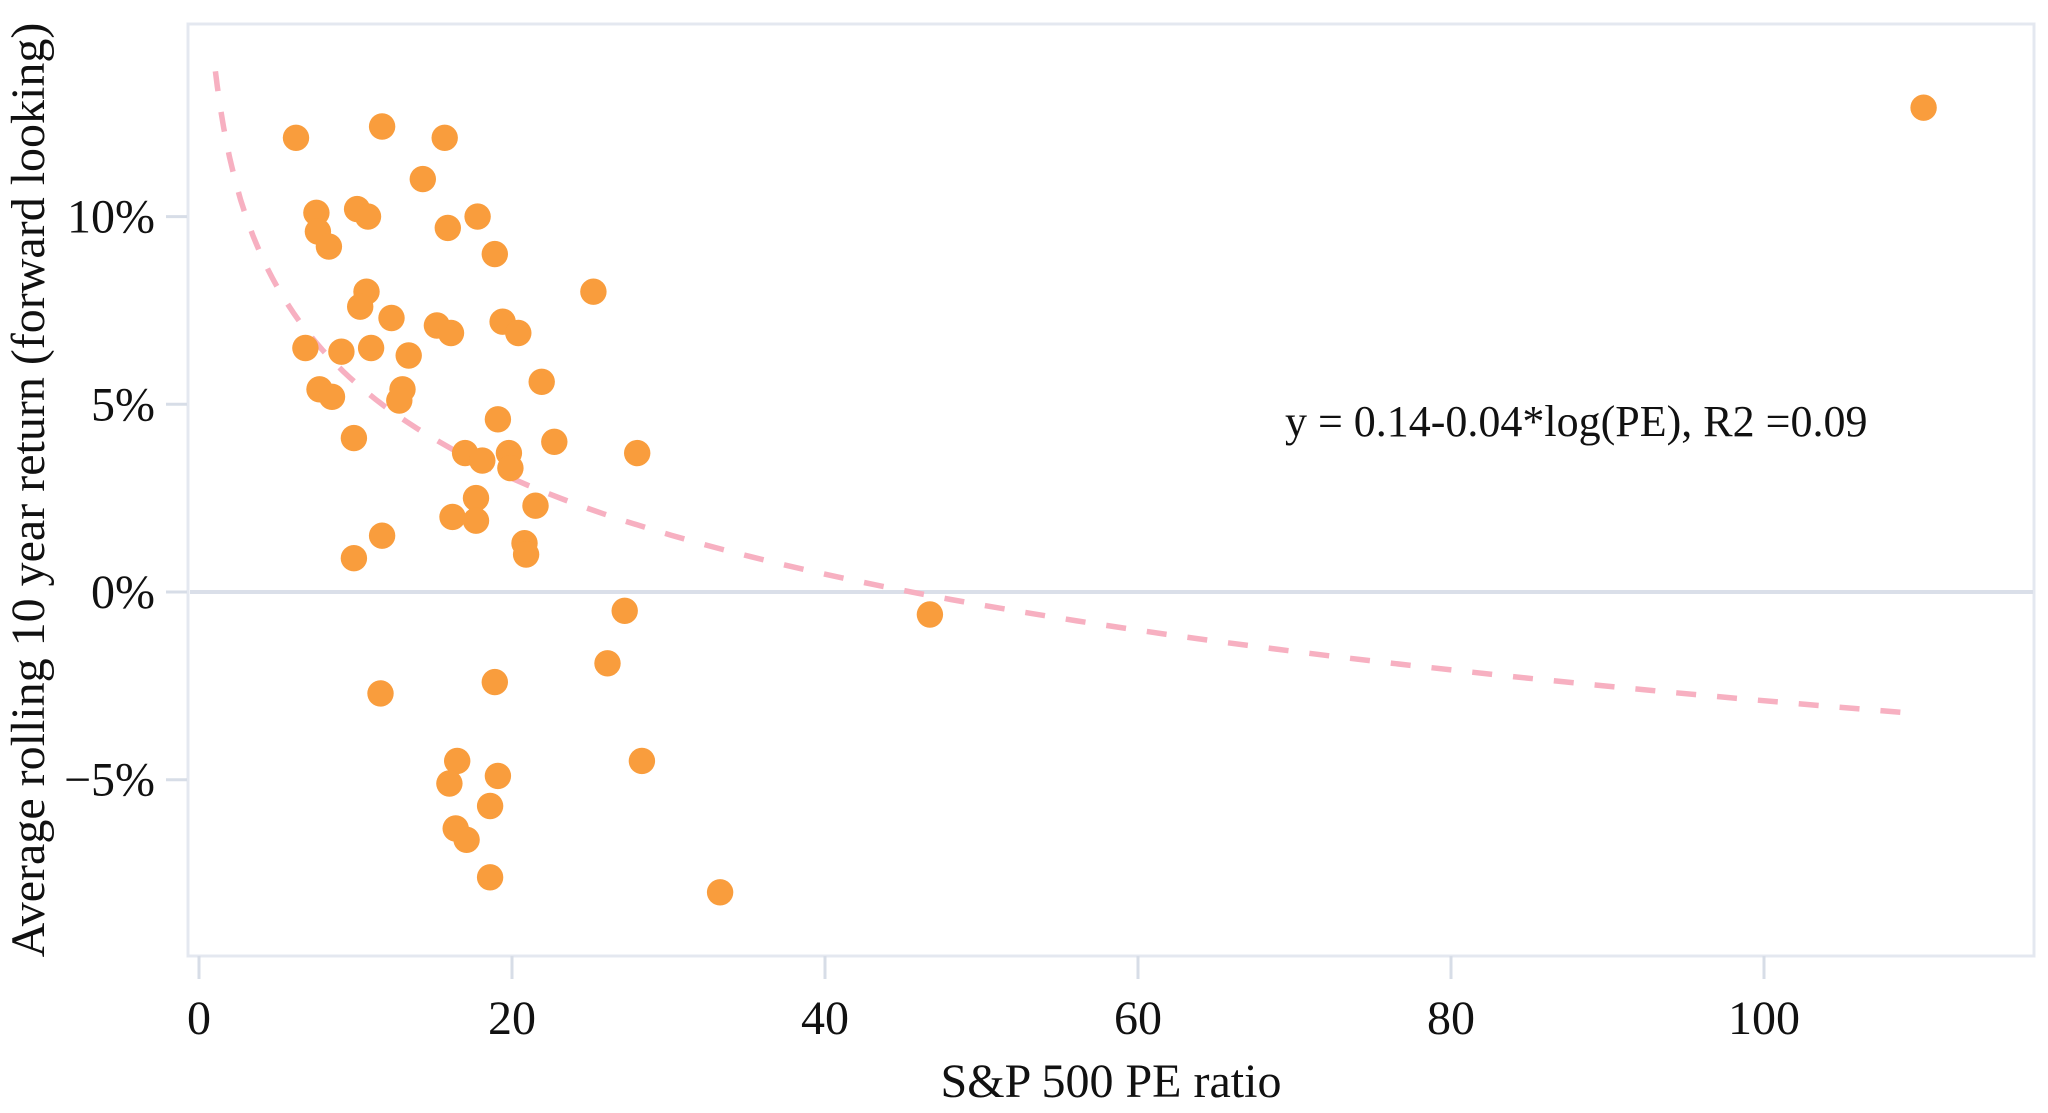  I want to click on trendline-equation: y = 0.14-0.04*log(PE), R2 =0.09, so click(1576, 421).